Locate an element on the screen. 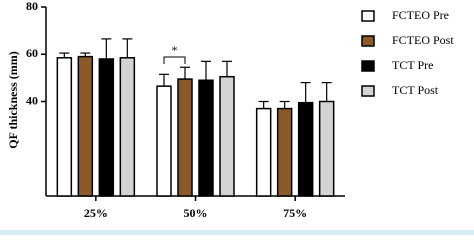  legend-label: FCTEO Post is located at coordinates (423, 40).